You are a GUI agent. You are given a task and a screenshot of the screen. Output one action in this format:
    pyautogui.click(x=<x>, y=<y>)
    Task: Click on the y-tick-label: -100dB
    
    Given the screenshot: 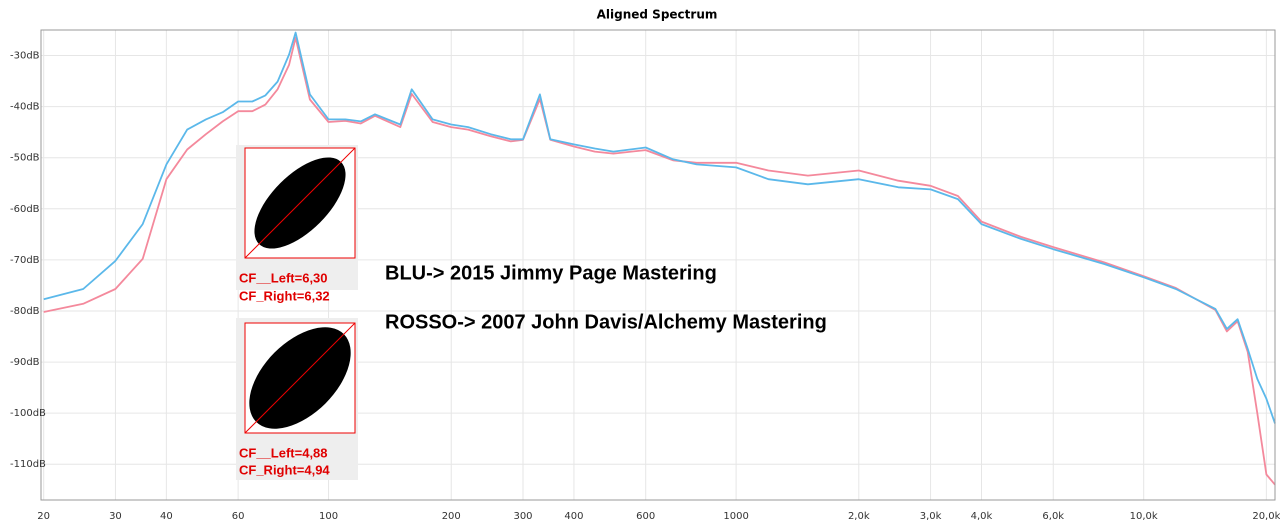 What is the action you would take?
    pyautogui.click(x=28, y=413)
    